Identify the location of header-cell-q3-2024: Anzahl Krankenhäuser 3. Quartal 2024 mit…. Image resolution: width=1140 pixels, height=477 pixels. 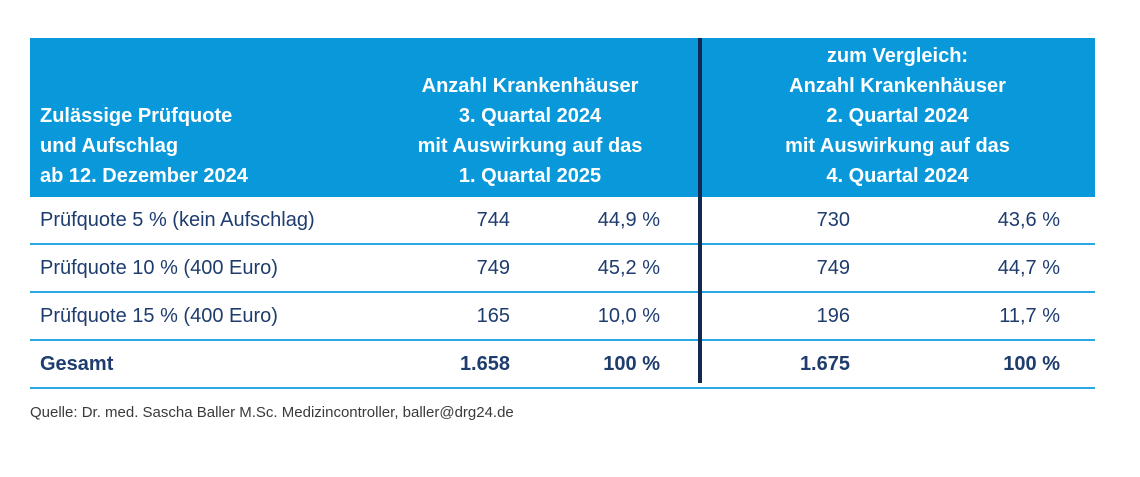
(530, 131).